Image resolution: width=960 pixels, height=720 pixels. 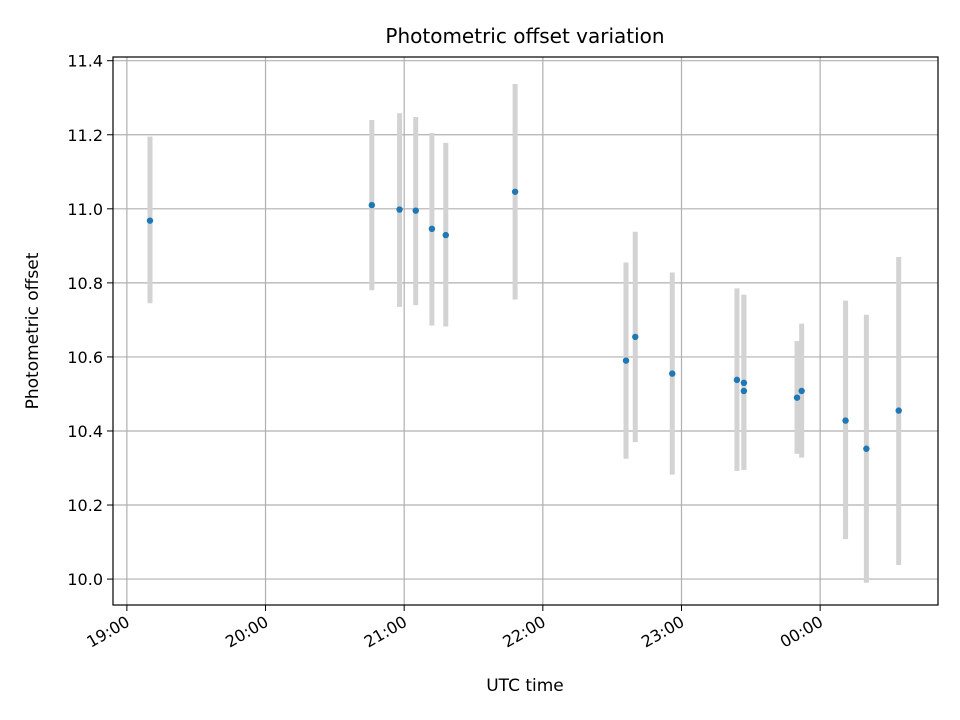 I want to click on y-tick-label: 10.8, so click(x=85, y=283).